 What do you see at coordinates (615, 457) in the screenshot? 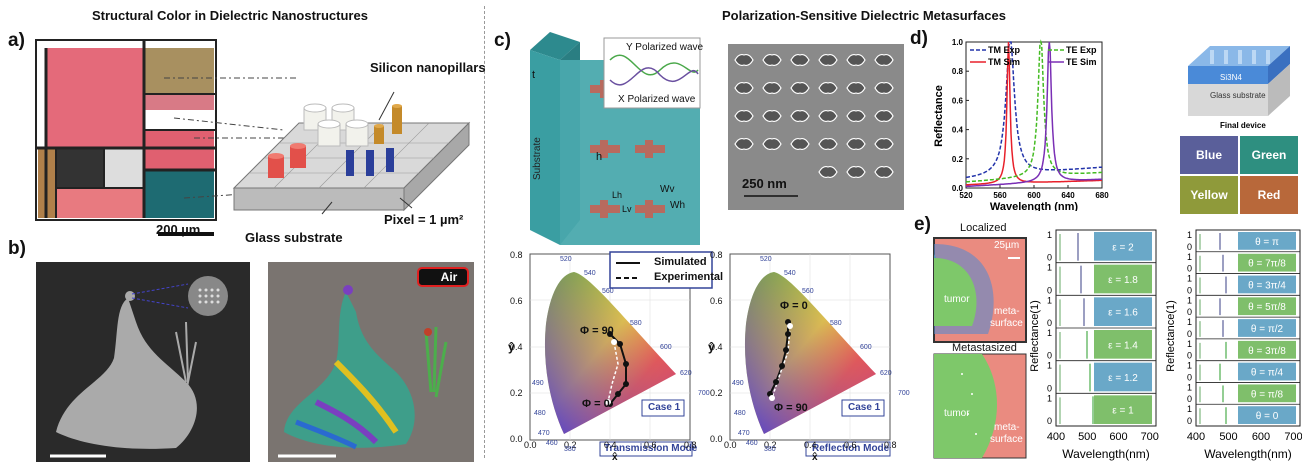
I see `cie-xlabel-left: x̂` at bounding box center [615, 457].